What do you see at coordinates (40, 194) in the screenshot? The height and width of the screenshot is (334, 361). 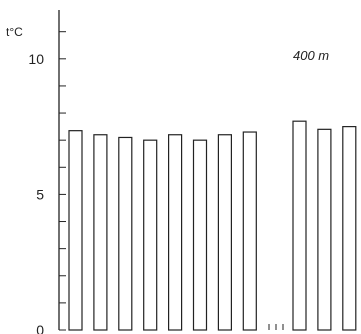 I see `y-tick-label: 5` at bounding box center [40, 194].